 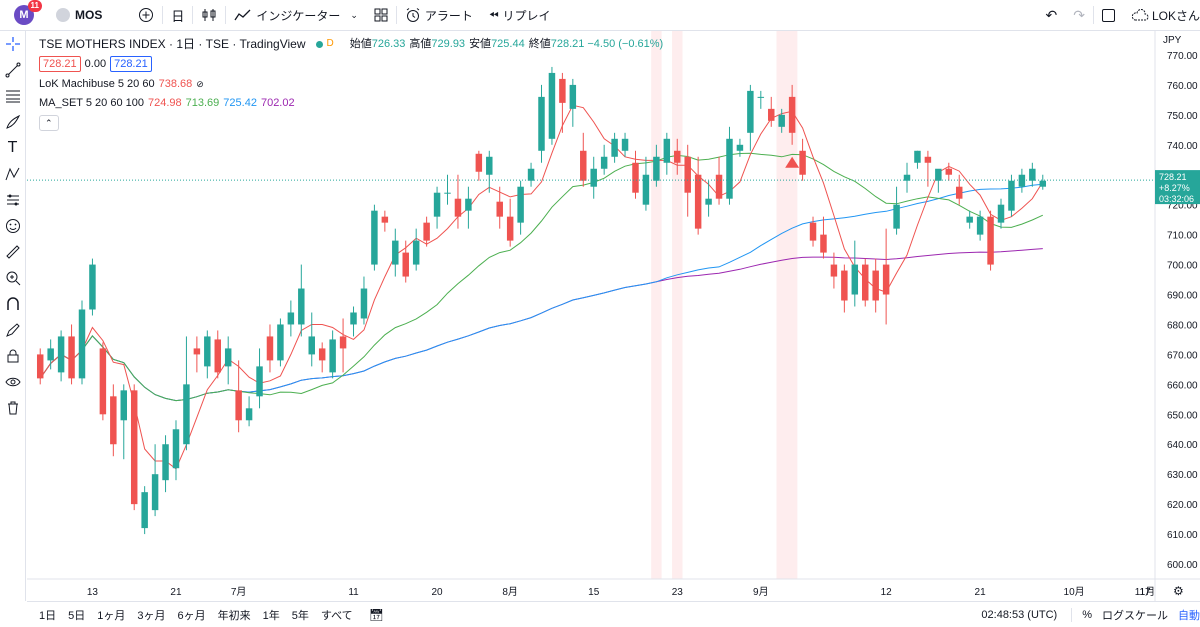 I want to click on buy-price-box: 728.21, so click(x=131, y=64).